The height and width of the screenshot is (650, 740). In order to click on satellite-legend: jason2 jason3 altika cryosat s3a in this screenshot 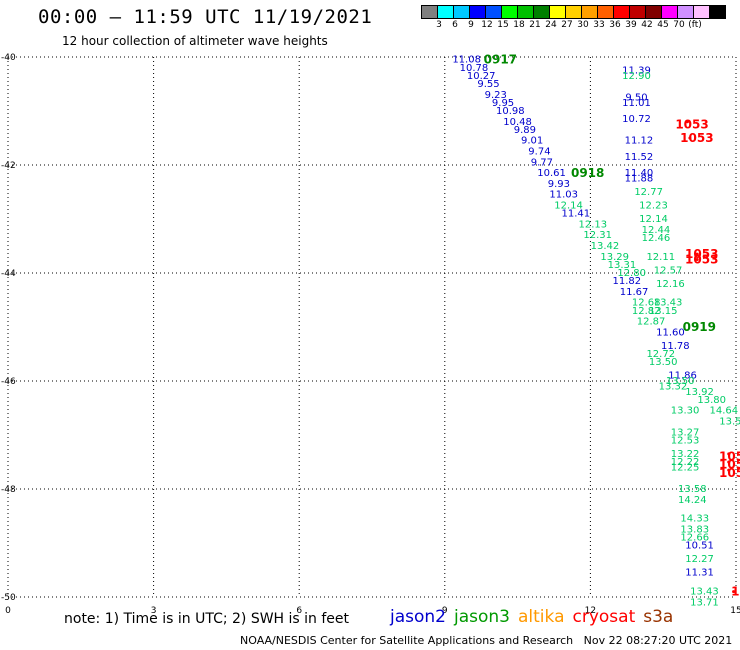, I will do `click(535, 617)`.